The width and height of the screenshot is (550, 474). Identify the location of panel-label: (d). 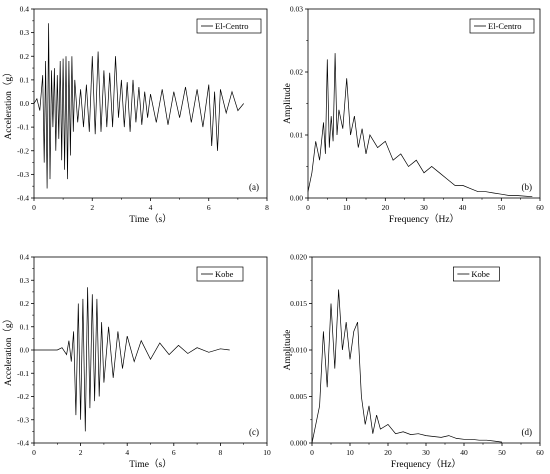
(527, 432).